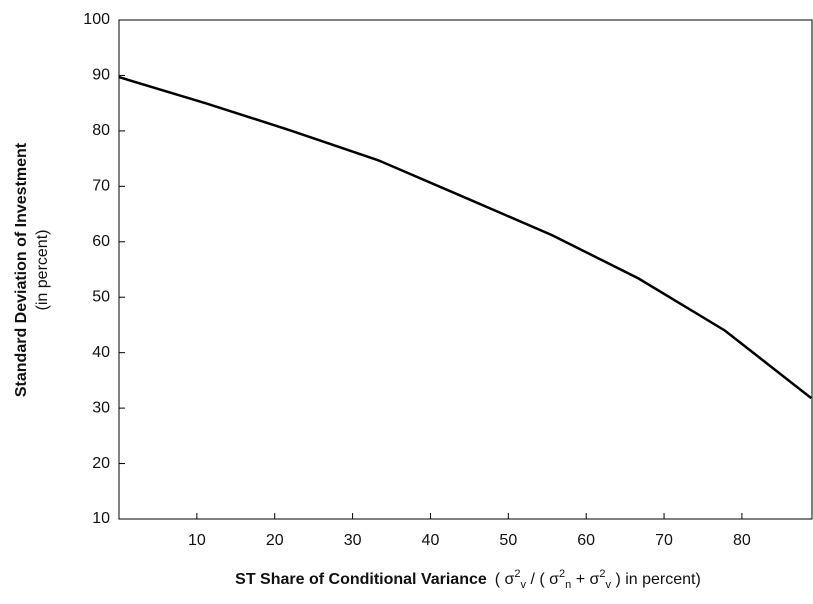  What do you see at coordinates (656, 579) in the screenshot?
I see `x-label-part: ) in percent)` at bounding box center [656, 579].